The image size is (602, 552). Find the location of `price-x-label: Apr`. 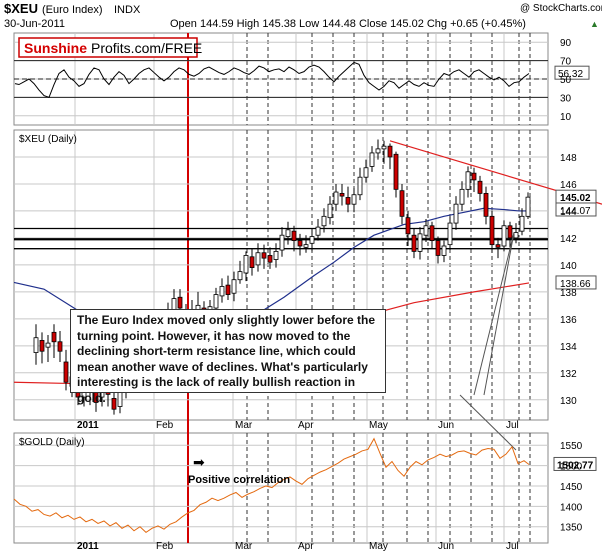

price-x-label: Apr is located at coordinates (306, 425).